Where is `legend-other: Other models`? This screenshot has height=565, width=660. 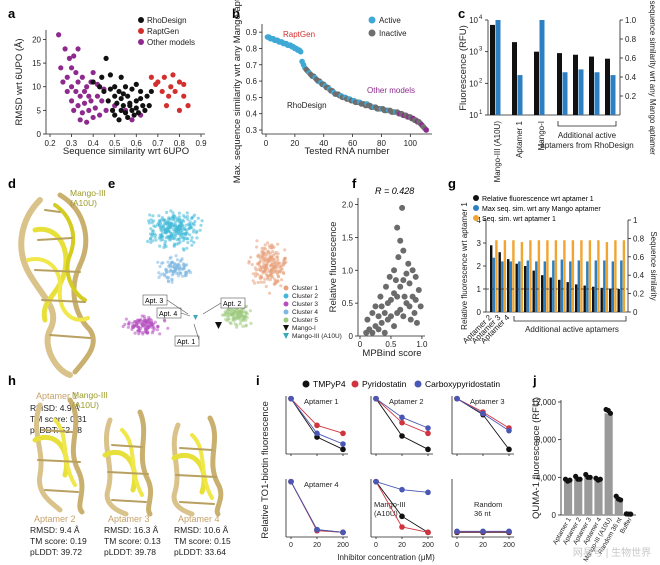 legend-other: Other models is located at coordinates (171, 42).